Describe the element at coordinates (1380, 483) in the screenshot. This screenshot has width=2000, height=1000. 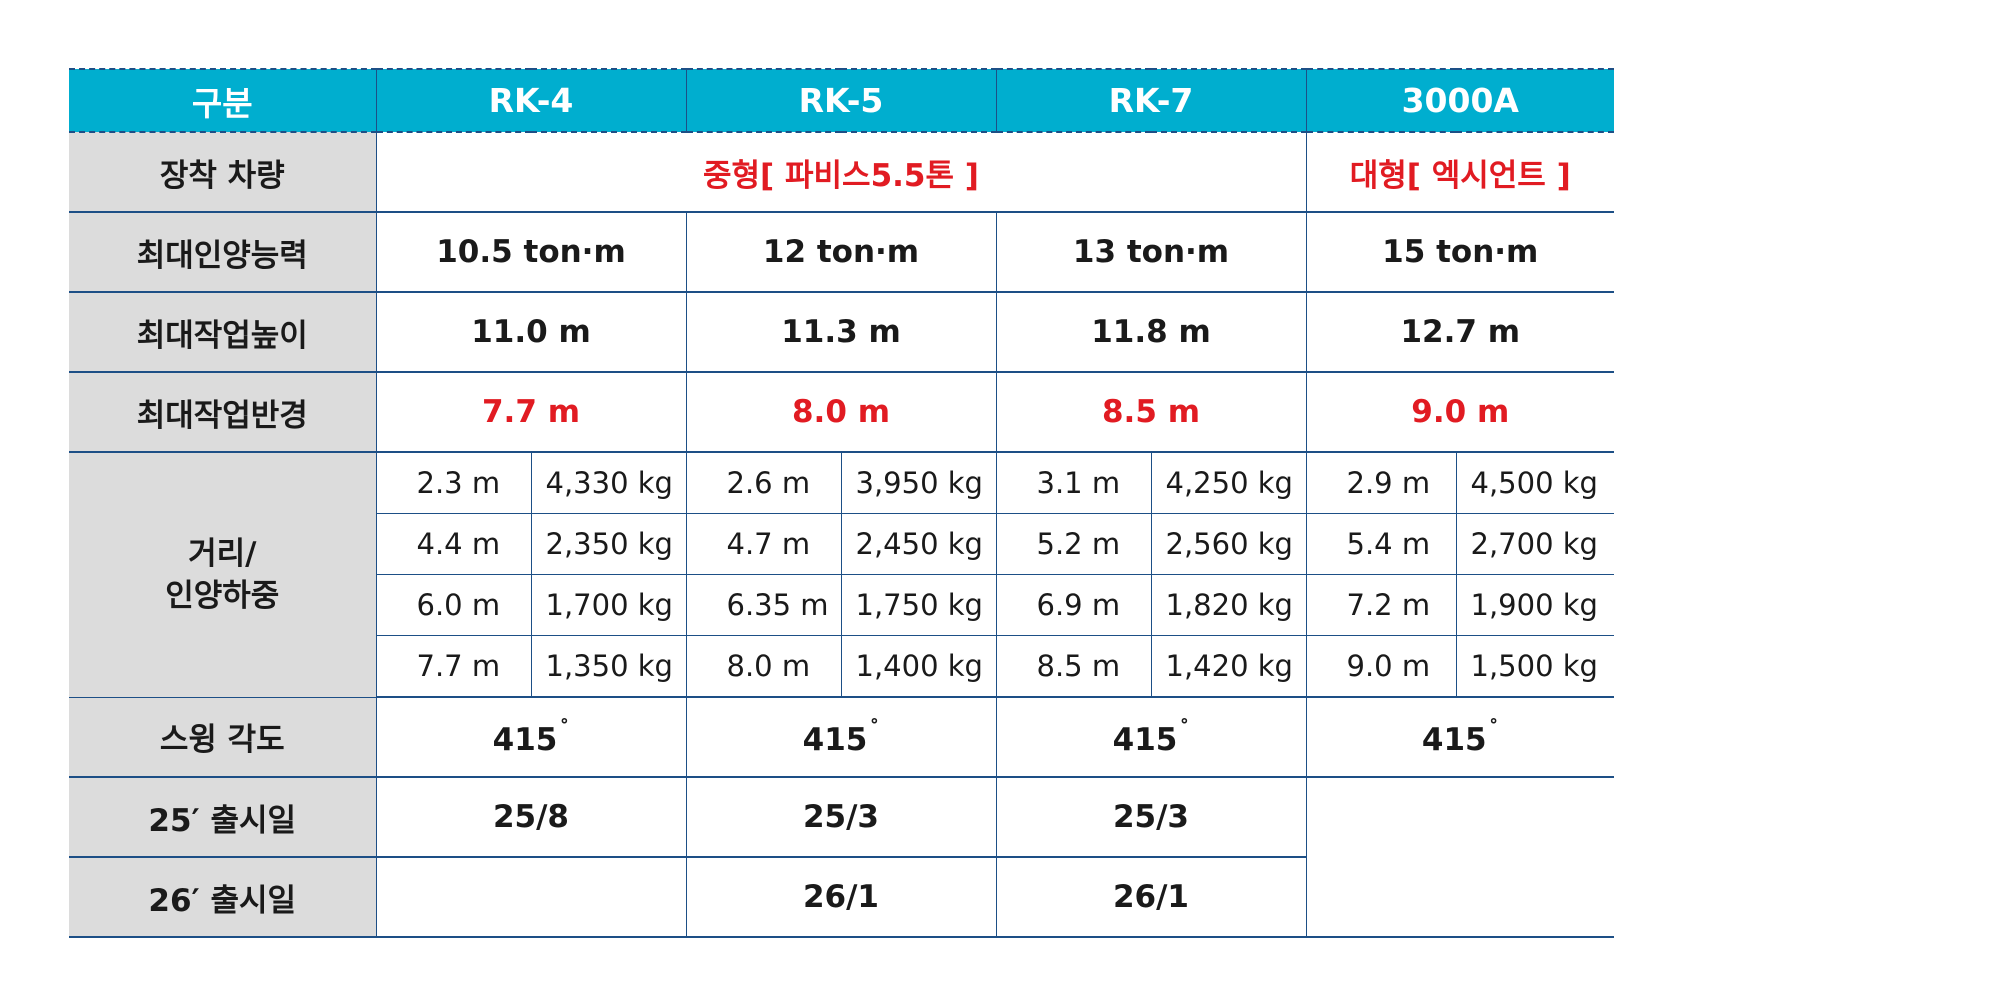
I see `cell-distance: 2.9 m` at that location.